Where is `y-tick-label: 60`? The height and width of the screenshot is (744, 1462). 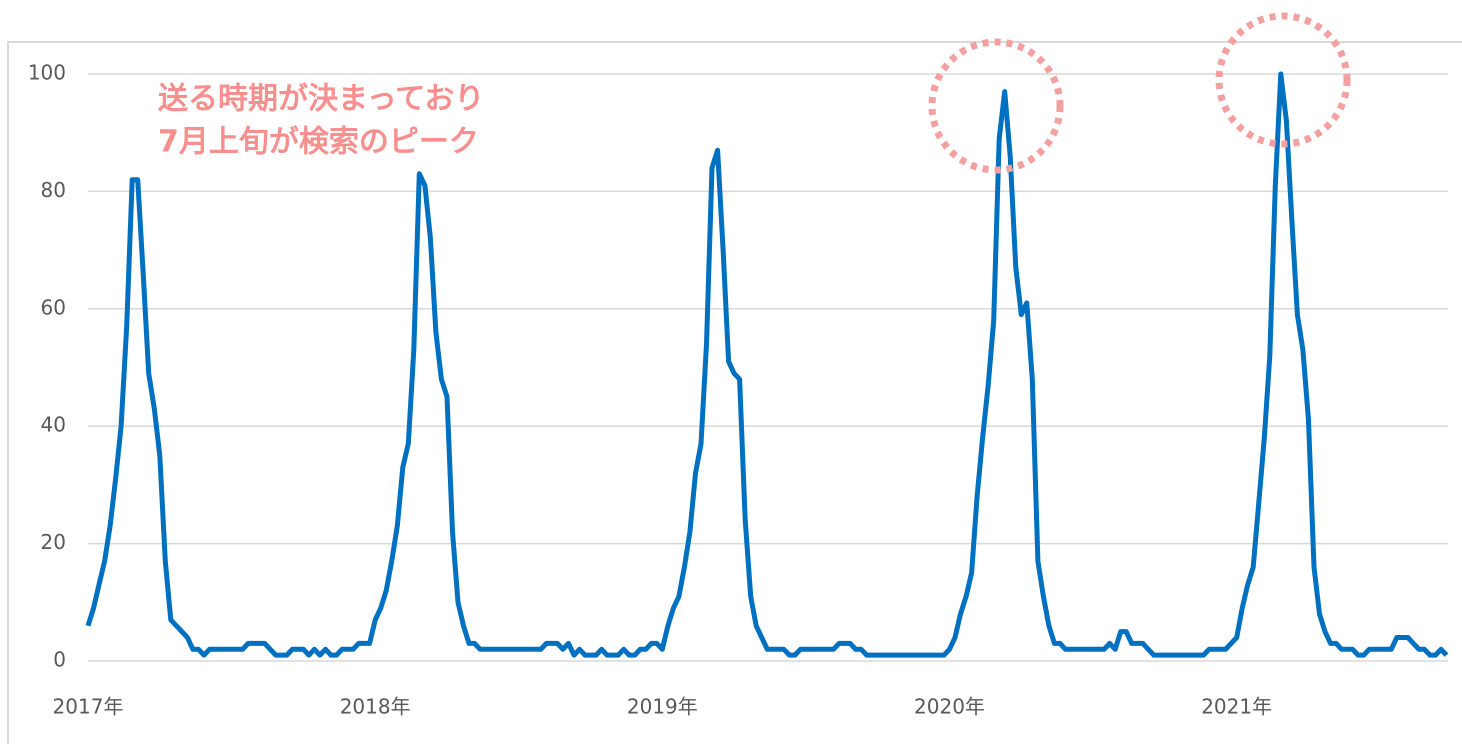 y-tick-label: 60 is located at coordinates (53, 307).